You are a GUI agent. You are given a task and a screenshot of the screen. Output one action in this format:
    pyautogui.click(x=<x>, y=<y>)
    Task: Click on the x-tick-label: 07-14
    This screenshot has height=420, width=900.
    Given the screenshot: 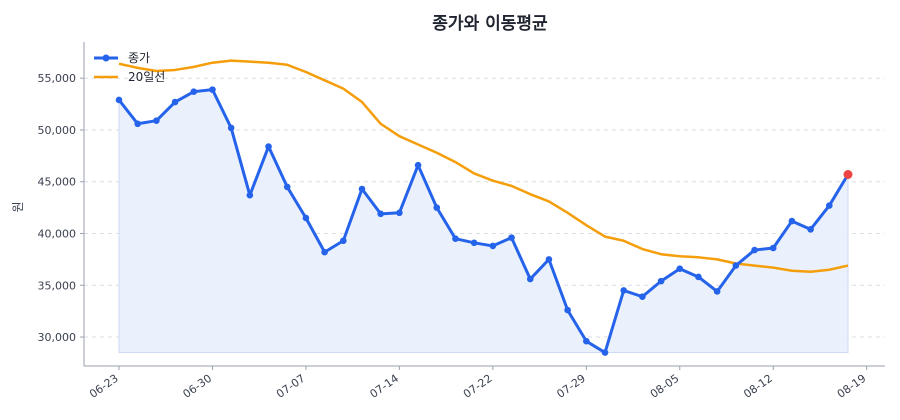 What is the action you would take?
    pyautogui.click(x=384, y=386)
    